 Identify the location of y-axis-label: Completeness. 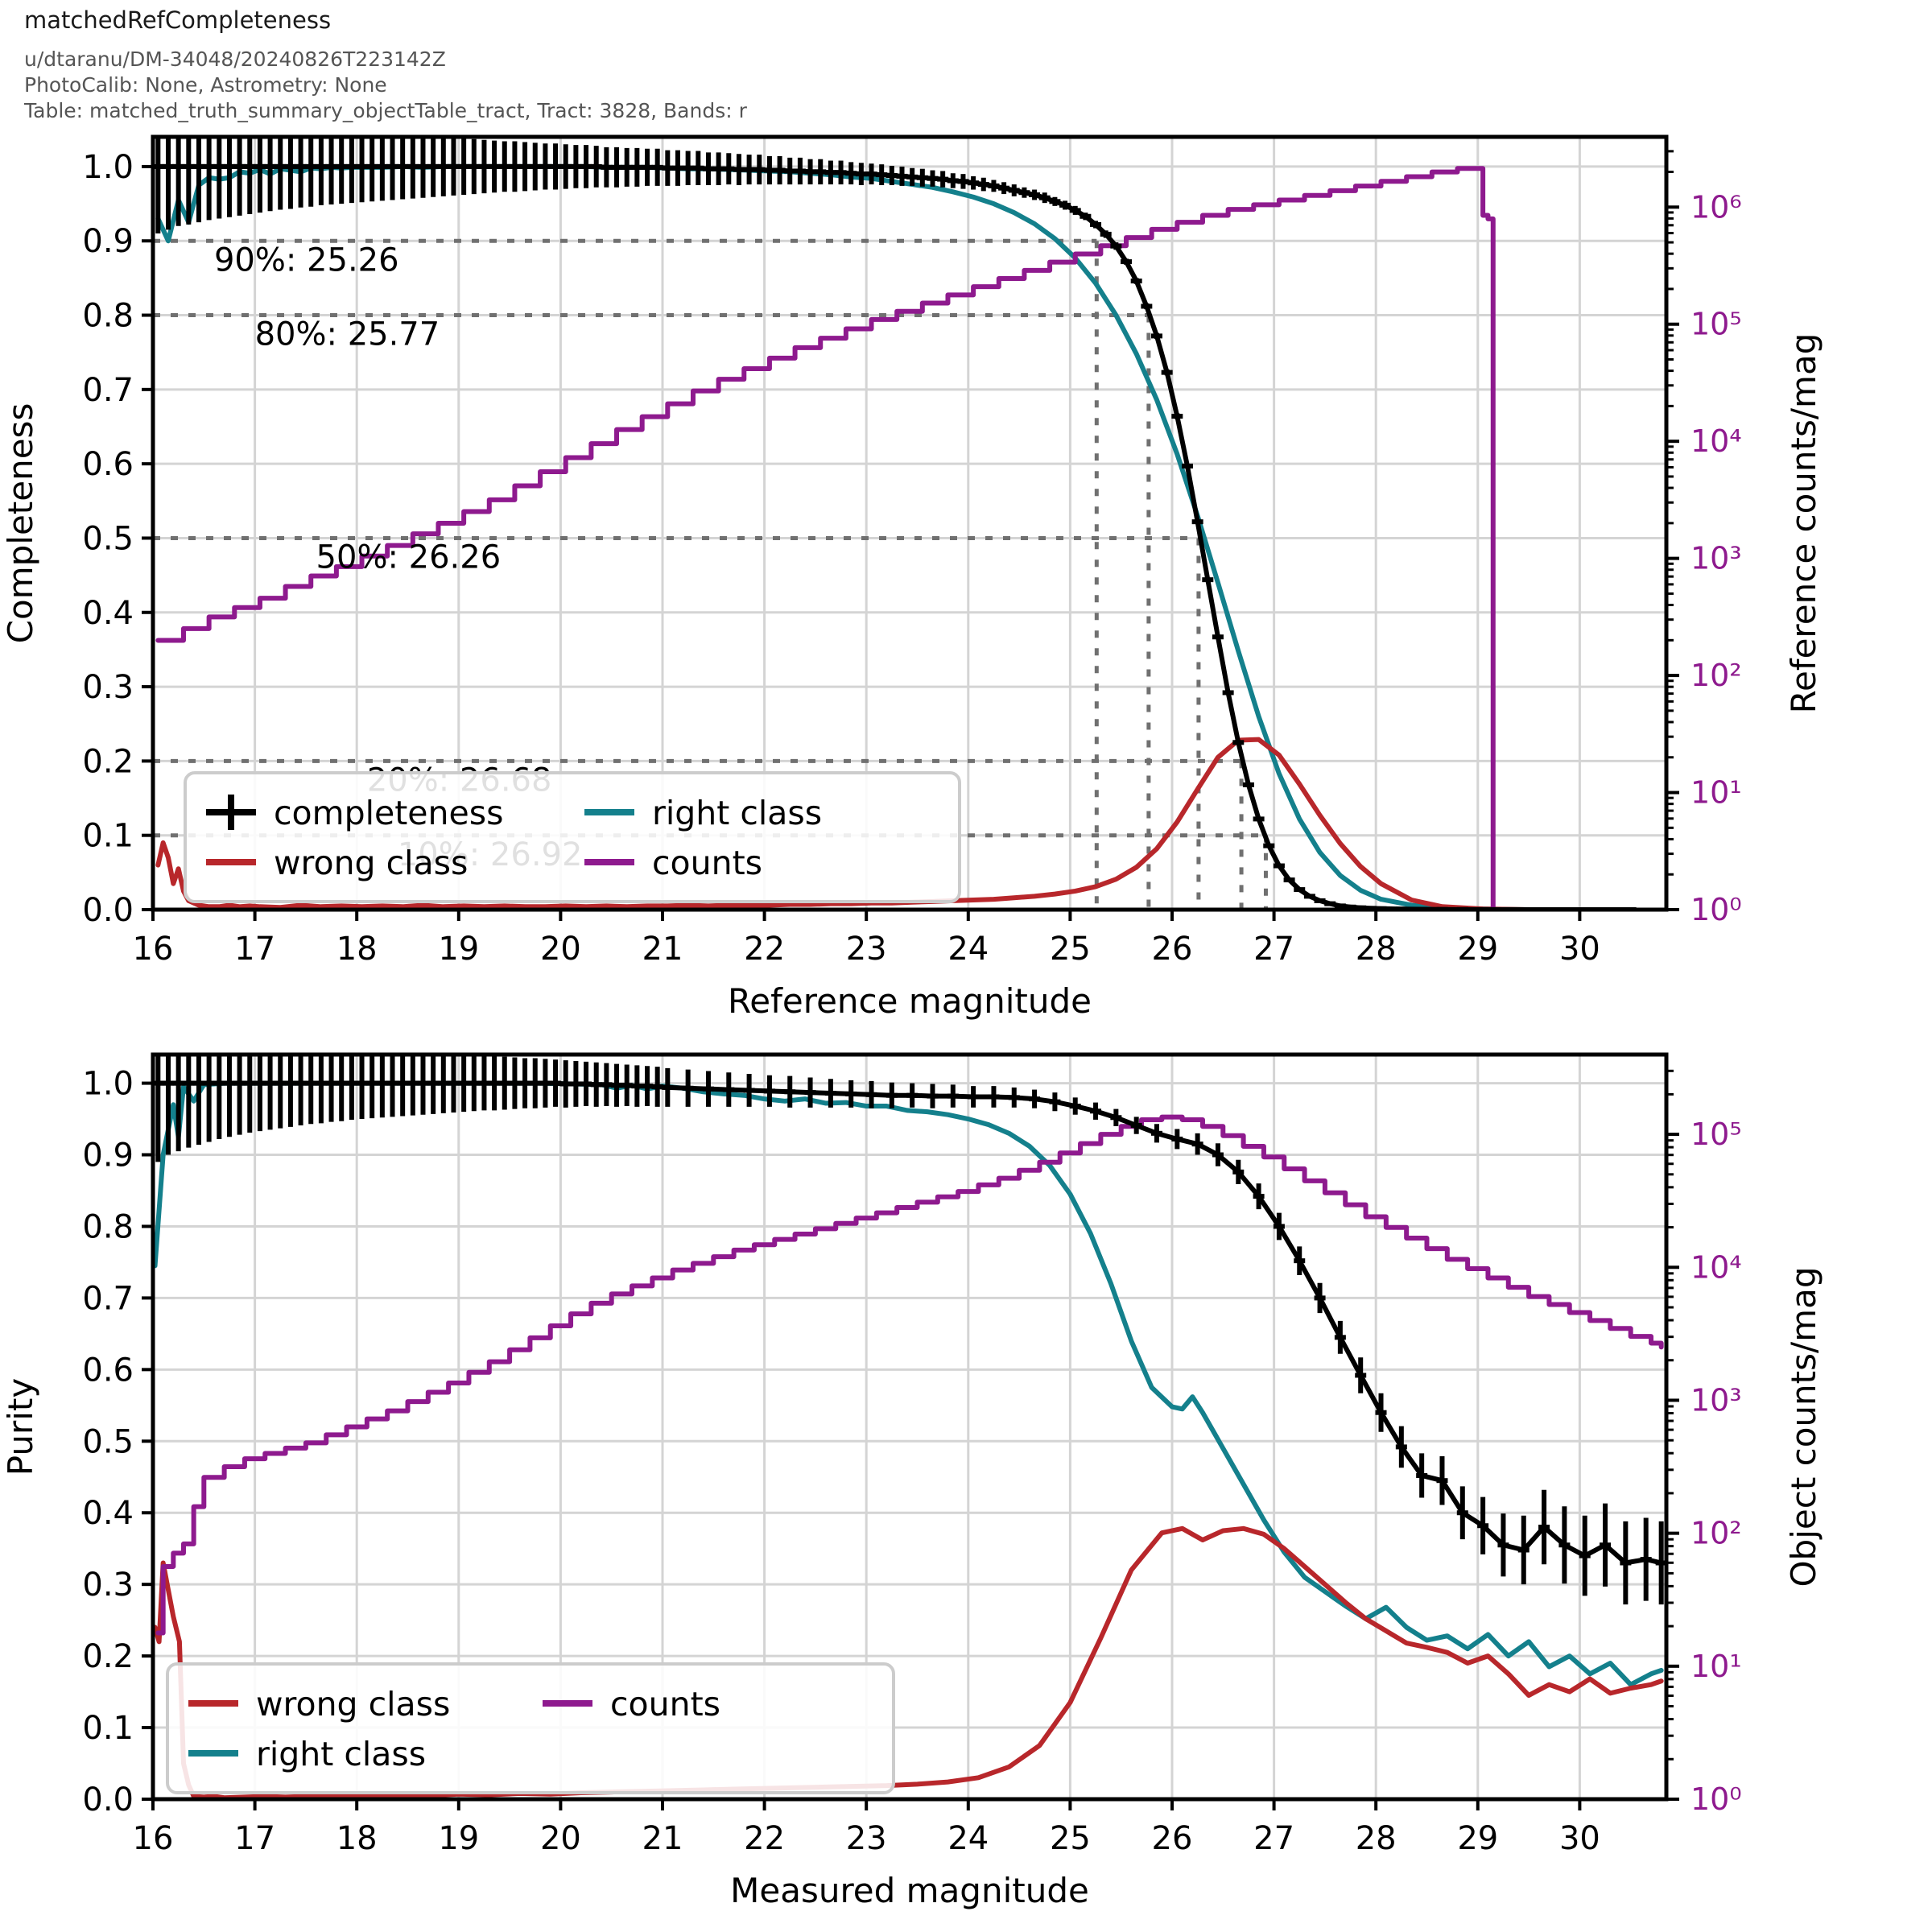
(20, 523).